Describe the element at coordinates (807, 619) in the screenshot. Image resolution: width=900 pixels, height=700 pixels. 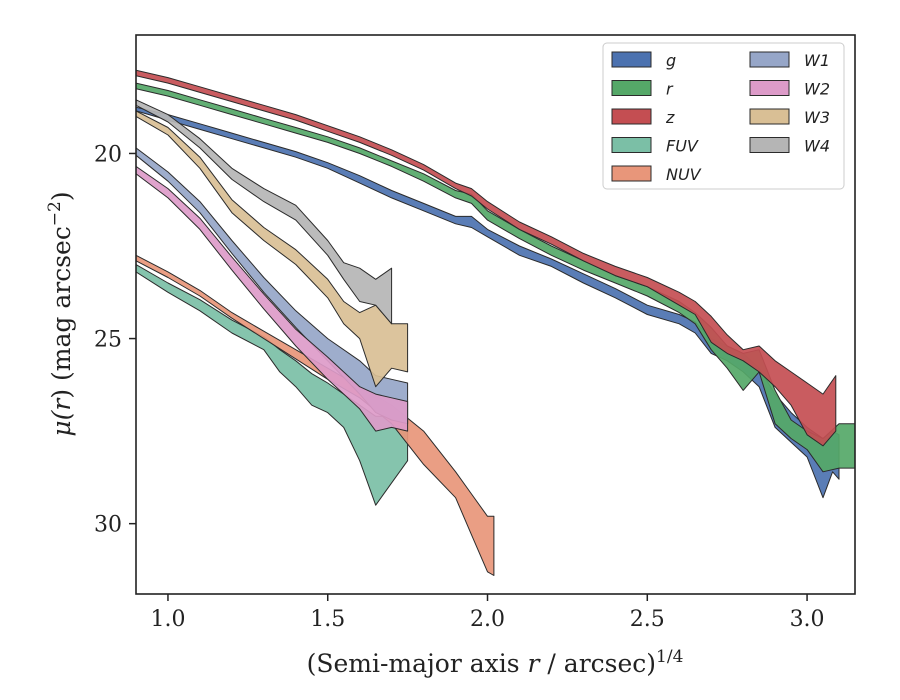
I see `x-tick-label: 3.0` at that location.